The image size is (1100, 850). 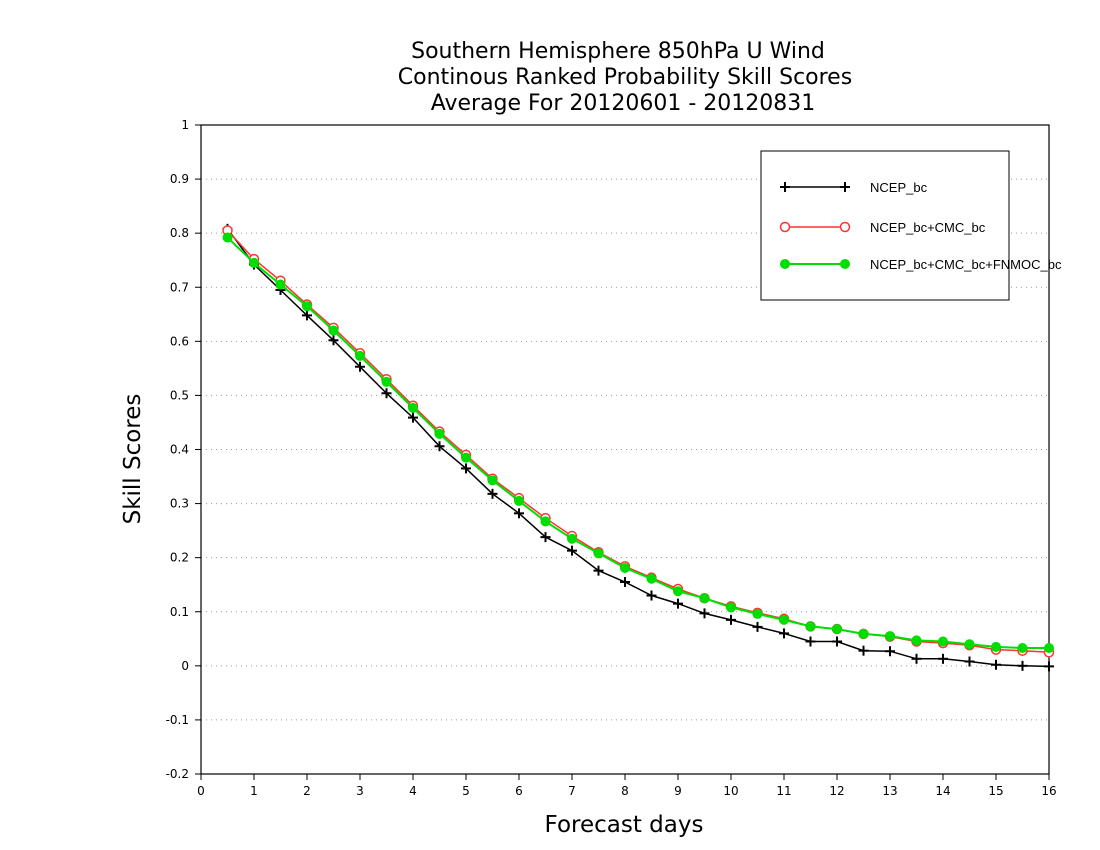 I want to click on x-axis-label: Forecast days, so click(x=624, y=825).